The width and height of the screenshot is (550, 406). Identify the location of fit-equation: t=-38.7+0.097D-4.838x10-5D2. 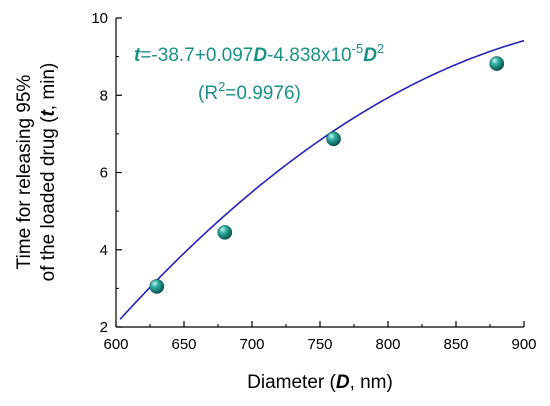
(259, 53).